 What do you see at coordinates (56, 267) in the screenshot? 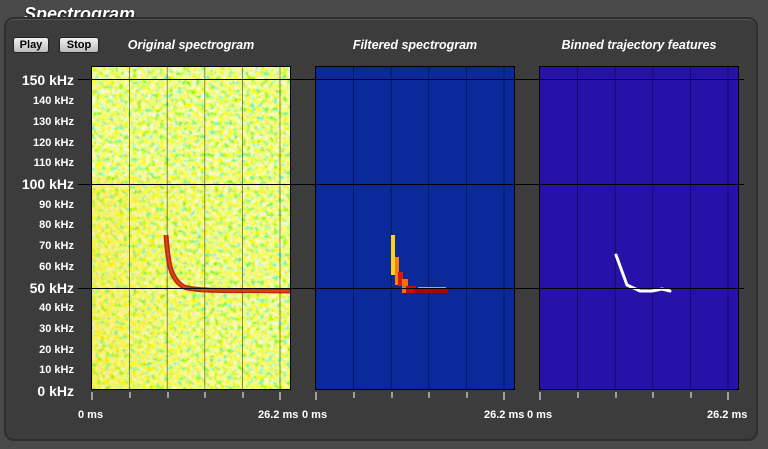
I see `y-label-60: 60 kHz` at bounding box center [56, 267].